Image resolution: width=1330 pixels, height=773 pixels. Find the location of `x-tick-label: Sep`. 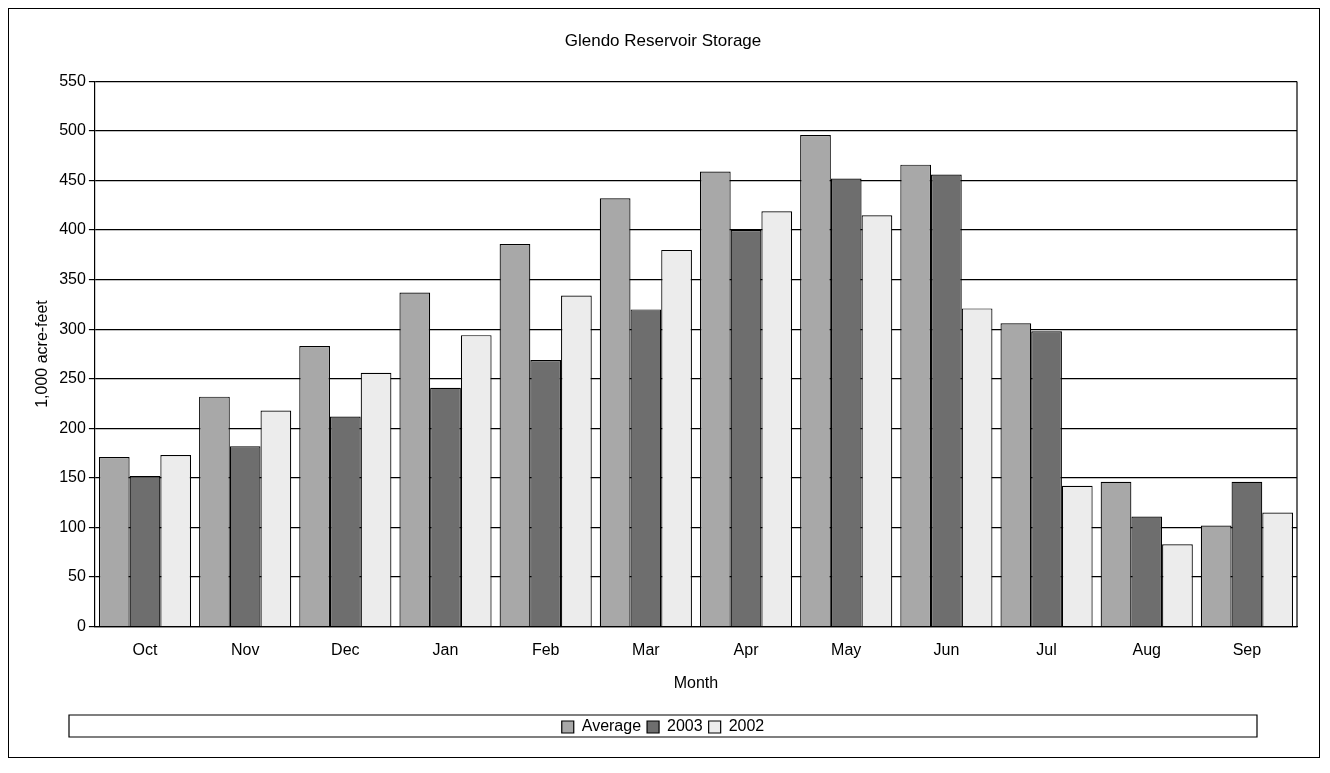

x-tick-label: Sep is located at coordinates (1247, 649).